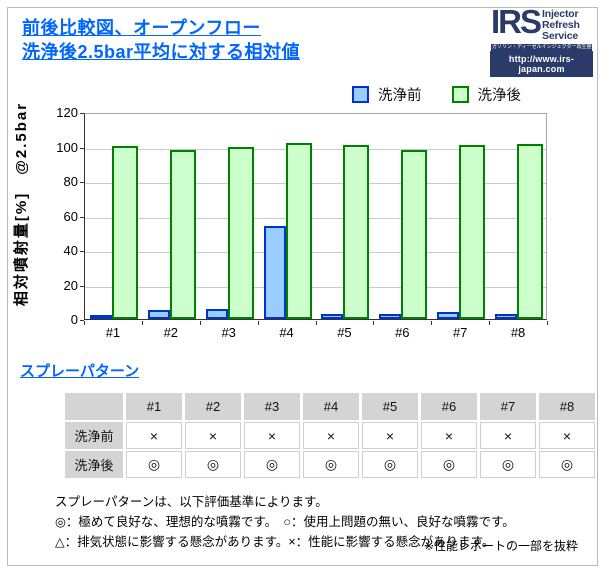 The width and height of the screenshot is (600, 568). I want to click on irs-logo-name-line: Service, so click(560, 35).